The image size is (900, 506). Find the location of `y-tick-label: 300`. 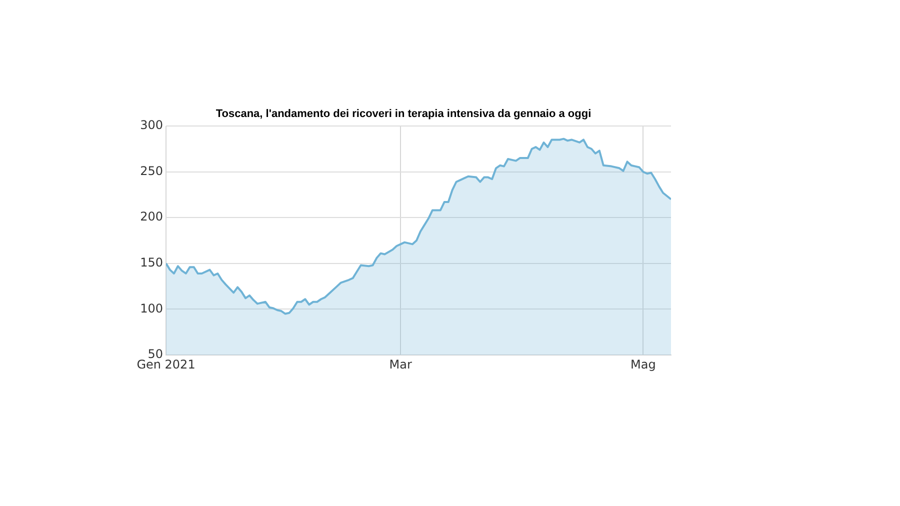

y-tick-label: 300 is located at coordinates (151, 125).